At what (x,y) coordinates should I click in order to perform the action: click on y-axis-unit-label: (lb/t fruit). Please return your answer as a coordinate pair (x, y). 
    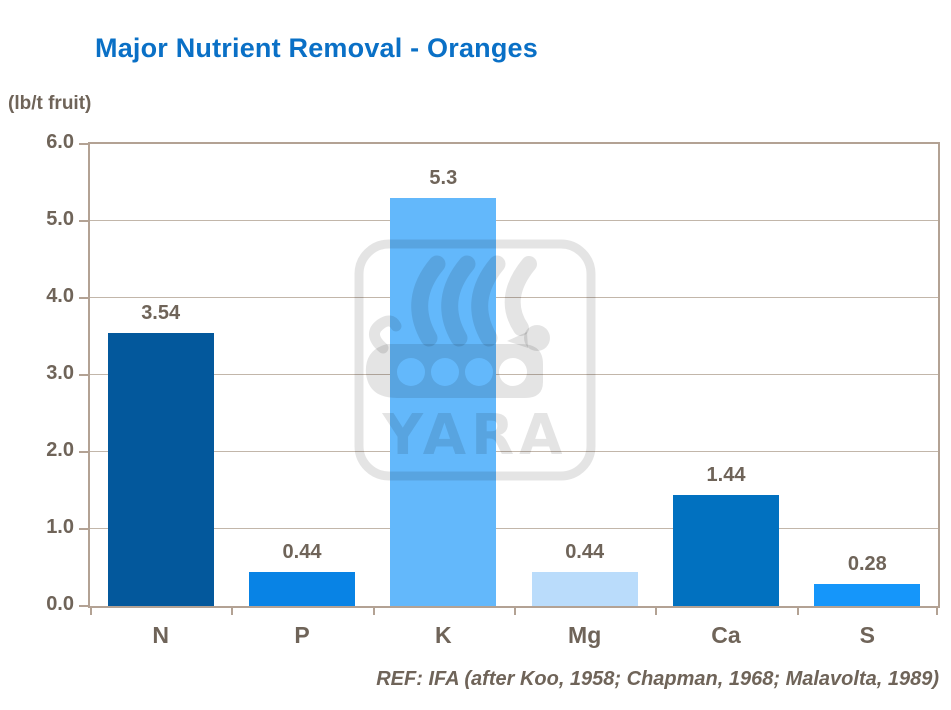
    Looking at the image, I should click on (50, 103).